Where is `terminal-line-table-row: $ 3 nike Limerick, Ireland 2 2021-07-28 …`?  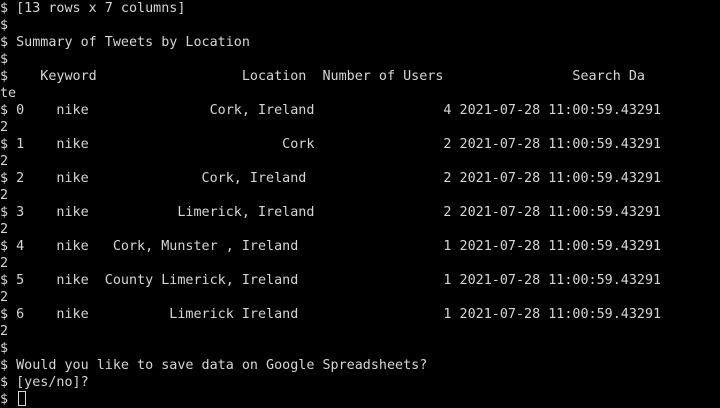
terminal-line-table-row: $ 3 nike Limerick, Ireland 2 2021-07-28 … is located at coordinates (331, 212).